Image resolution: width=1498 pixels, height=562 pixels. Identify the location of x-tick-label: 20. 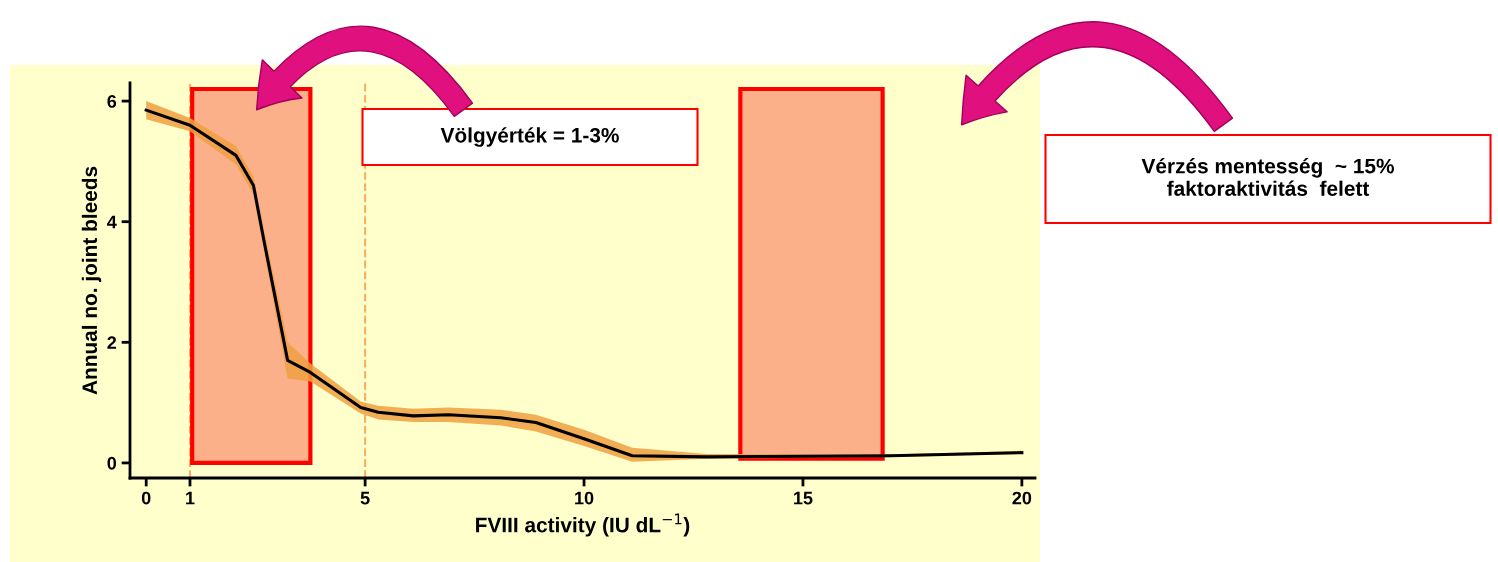
(1022, 498).